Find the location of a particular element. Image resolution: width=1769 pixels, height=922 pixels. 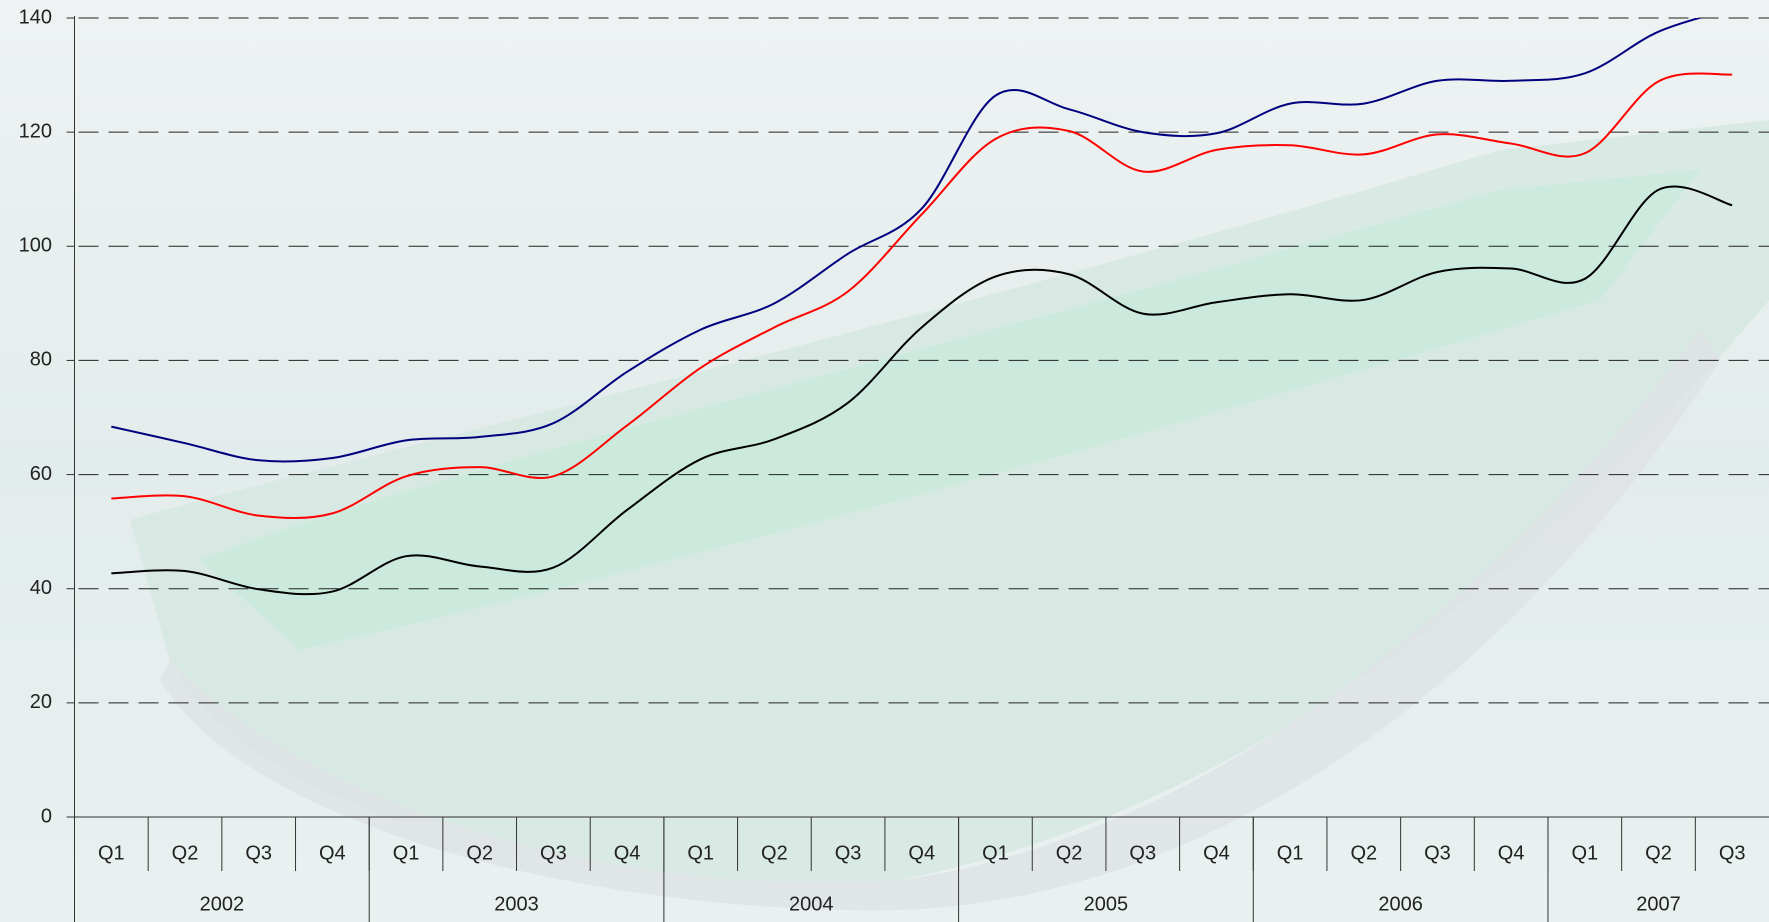

y-tick-label: 40 is located at coordinates (41, 588).